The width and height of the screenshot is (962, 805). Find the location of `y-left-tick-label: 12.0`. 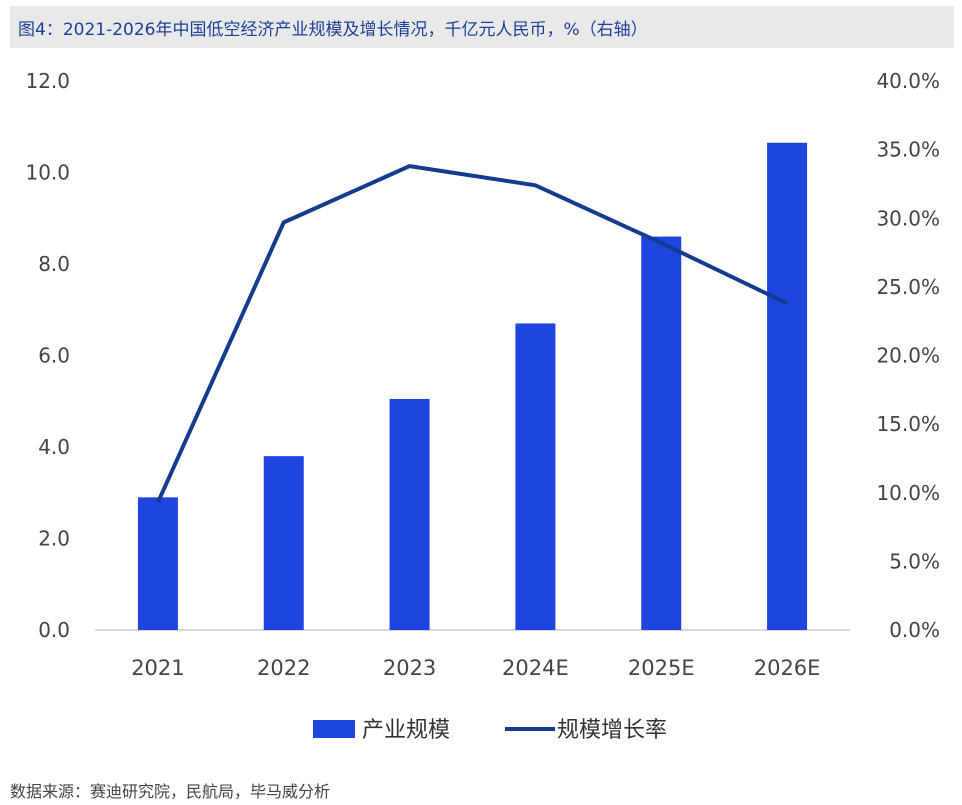

y-left-tick-label: 12.0 is located at coordinates (47, 81).